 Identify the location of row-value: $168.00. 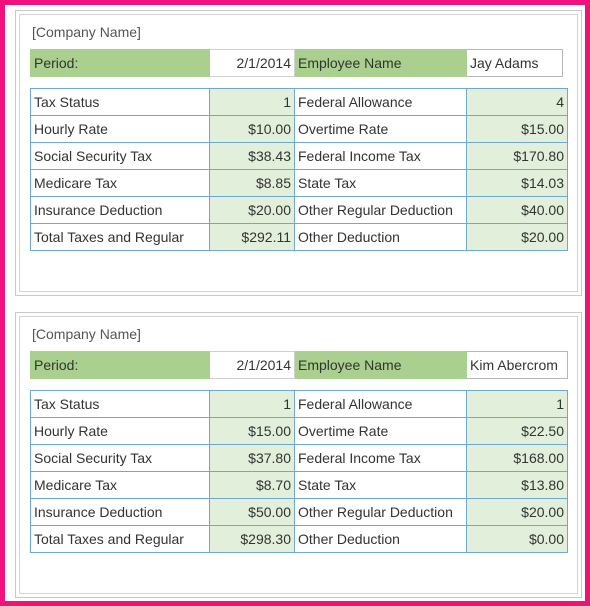
(517, 458).